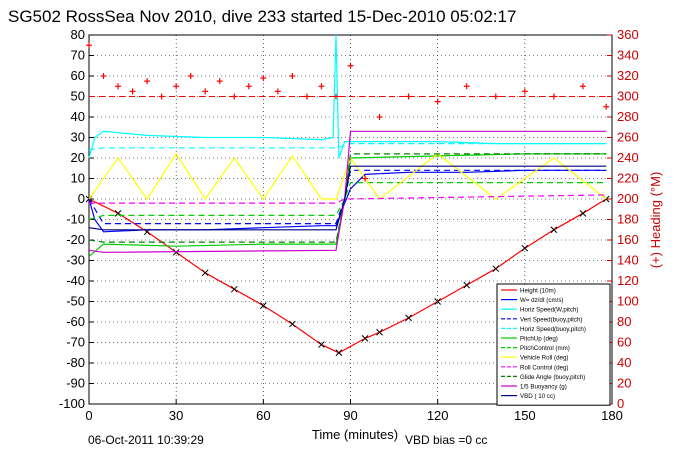 The width and height of the screenshot is (681, 454). What do you see at coordinates (78, 178) in the screenshot?
I see `y-tick-label: 10` at bounding box center [78, 178].